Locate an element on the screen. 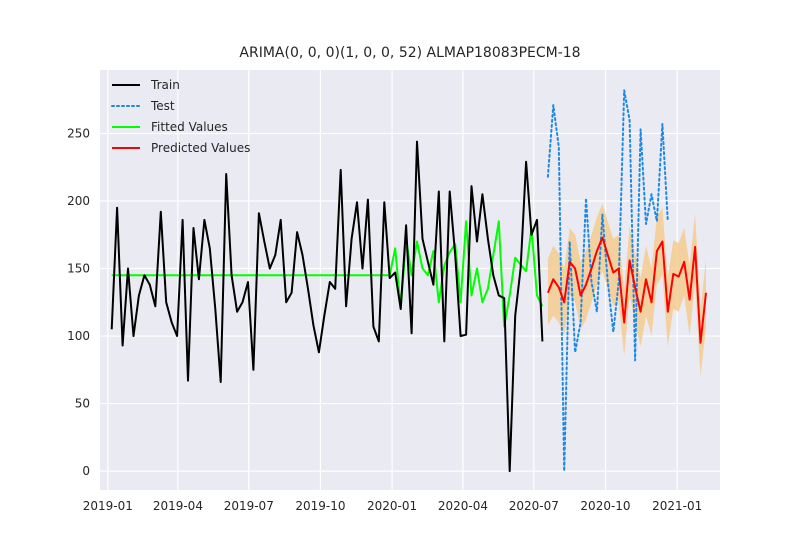 The image size is (800, 550). x-tick-label: 2019-07 is located at coordinates (249, 506).